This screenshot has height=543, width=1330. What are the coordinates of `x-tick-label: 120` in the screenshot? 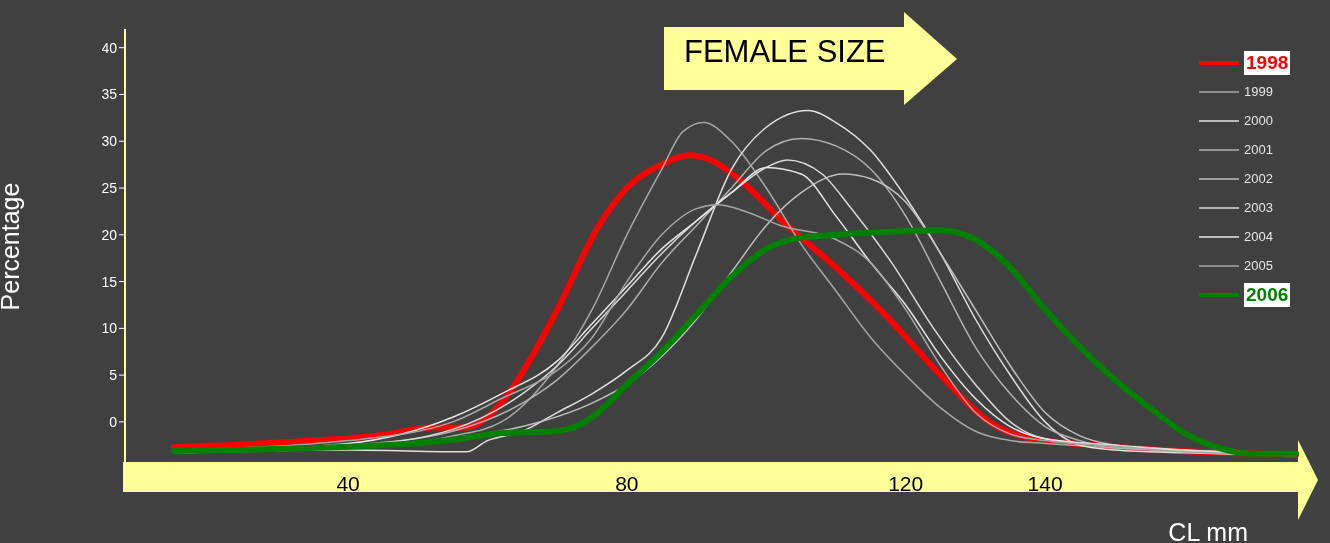 It's located at (906, 483).